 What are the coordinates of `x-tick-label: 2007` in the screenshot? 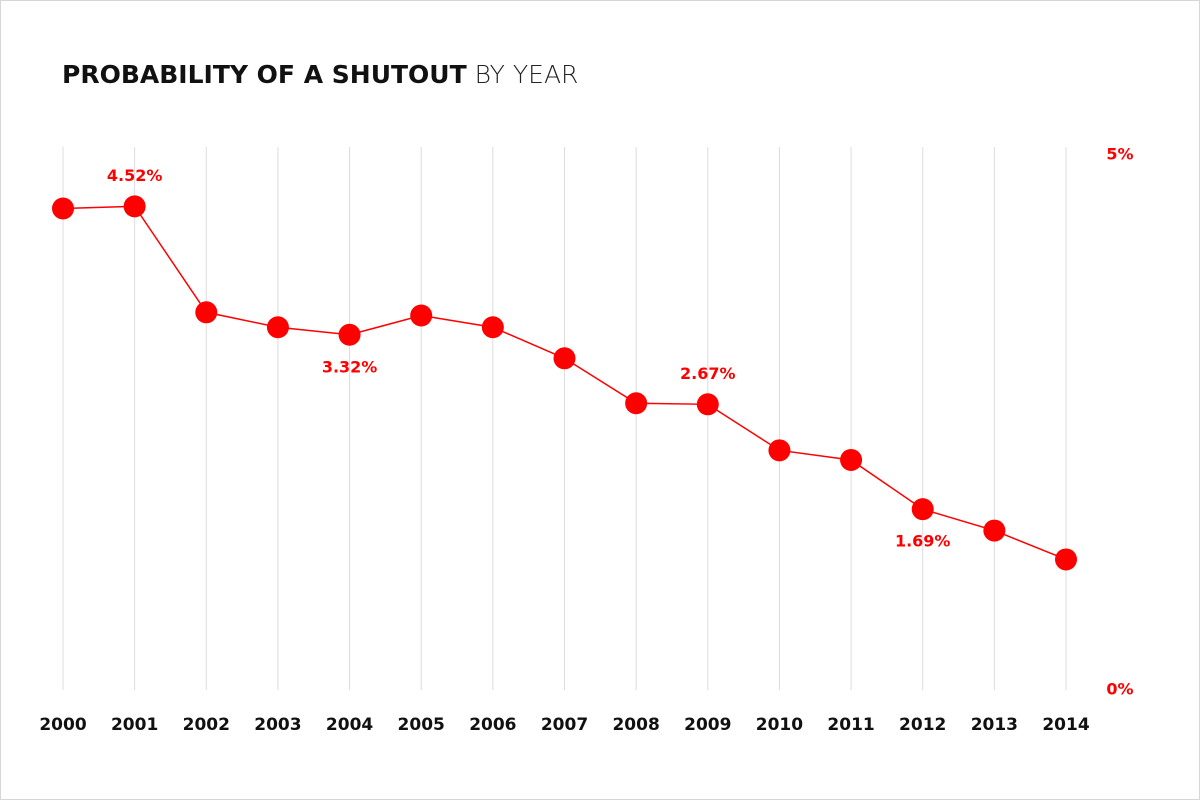 It's located at (564, 725).